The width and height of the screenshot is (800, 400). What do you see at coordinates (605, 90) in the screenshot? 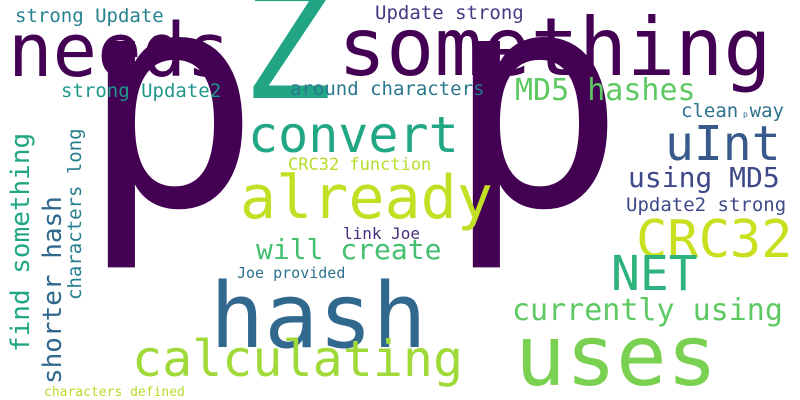
I see `cloud-word: MD5 hashes` at bounding box center [605, 90].